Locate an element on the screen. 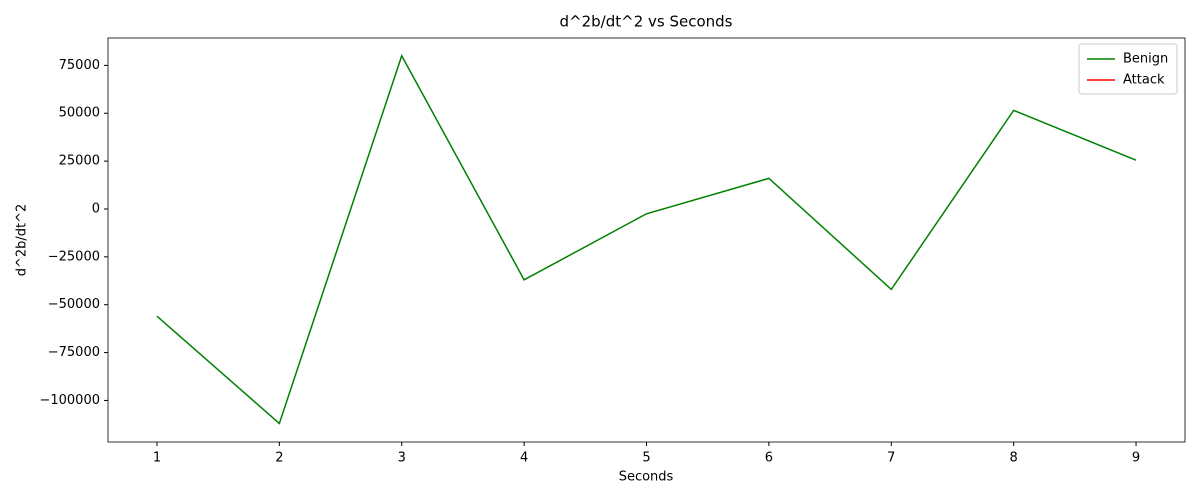  y-tick-label: −50000 is located at coordinates (74, 304).